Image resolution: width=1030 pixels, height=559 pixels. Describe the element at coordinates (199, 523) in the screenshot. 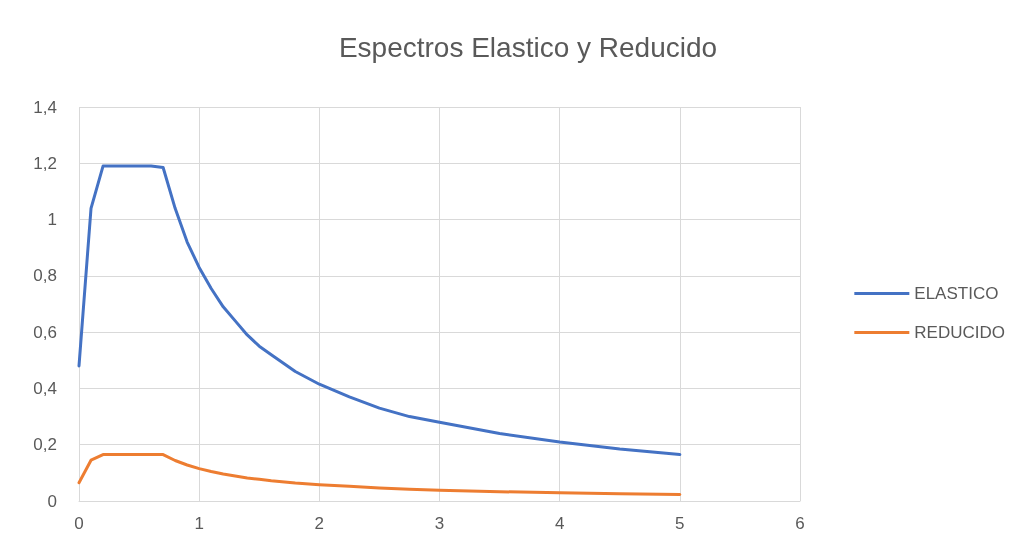

I see `x-tick-label: 1` at that location.